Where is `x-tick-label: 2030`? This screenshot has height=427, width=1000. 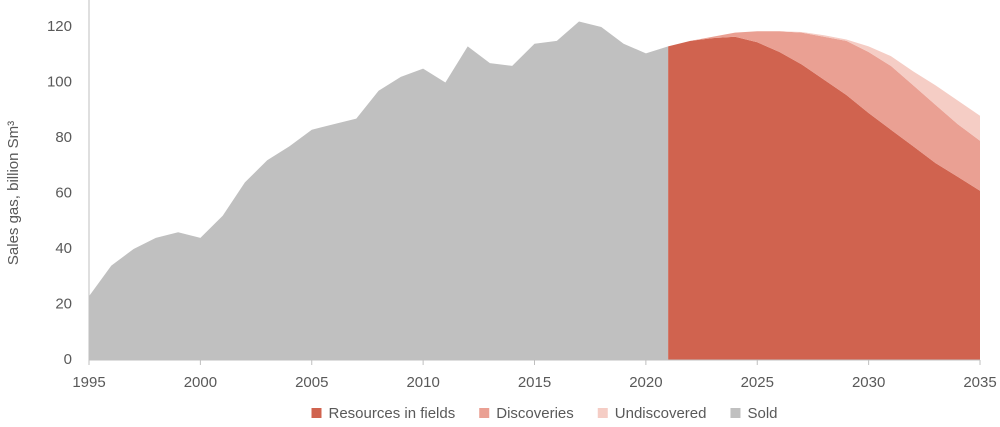 x-tick-label: 2030 is located at coordinates (868, 382).